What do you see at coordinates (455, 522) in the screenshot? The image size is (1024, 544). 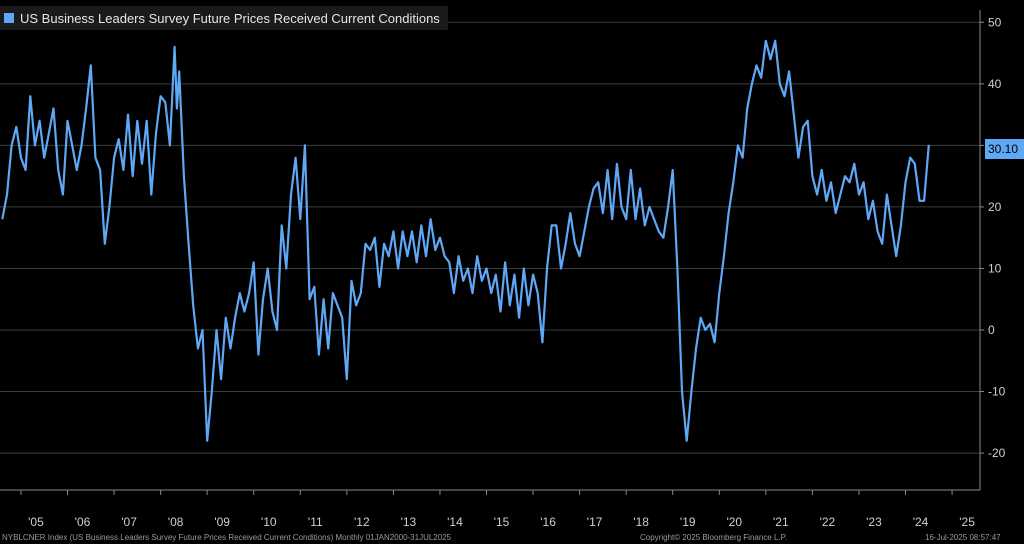 I see `x-tick-label: '14` at bounding box center [455, 522].